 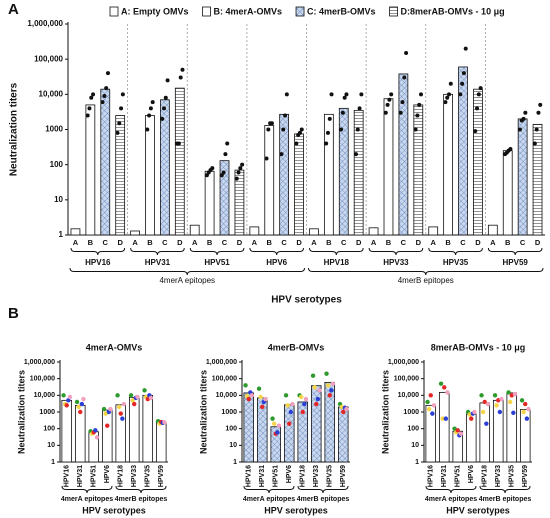 What do you see at coordinates (453, 11) in the screenshot?
I see `legend-label: D:8merAB-OMVs - 10 μg` at bounding box center [453, 11].